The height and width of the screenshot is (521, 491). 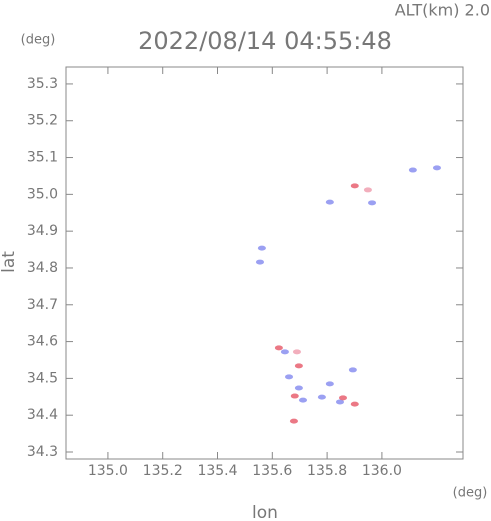 I want to click on y-tick-label: 34.6, so click(x=42, y=342).